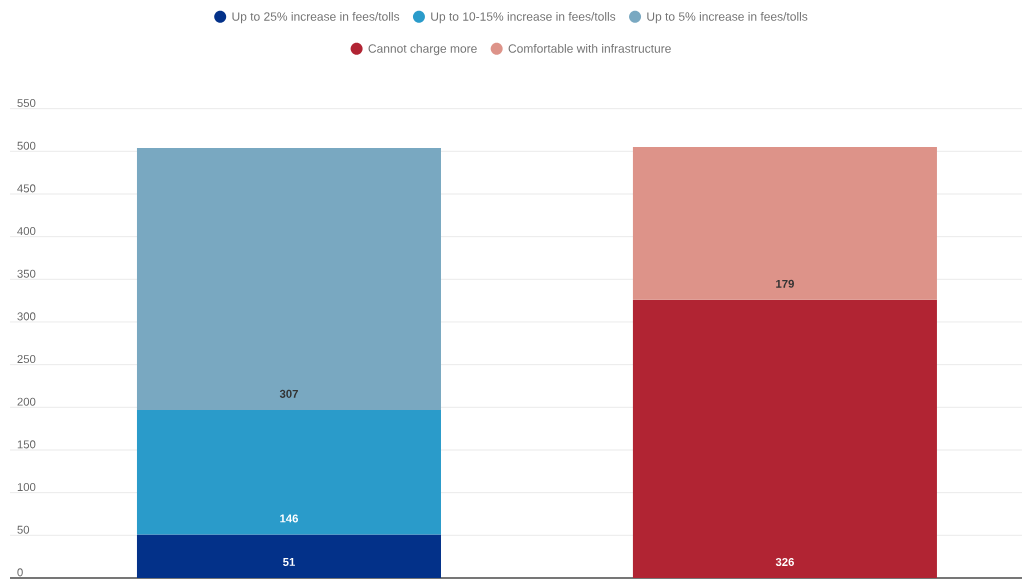 This screenshot has height=580, width=1022. Describe the element at coordinates (26, 231) in the screenshot. I see `y-tick-label: 400` at that location.